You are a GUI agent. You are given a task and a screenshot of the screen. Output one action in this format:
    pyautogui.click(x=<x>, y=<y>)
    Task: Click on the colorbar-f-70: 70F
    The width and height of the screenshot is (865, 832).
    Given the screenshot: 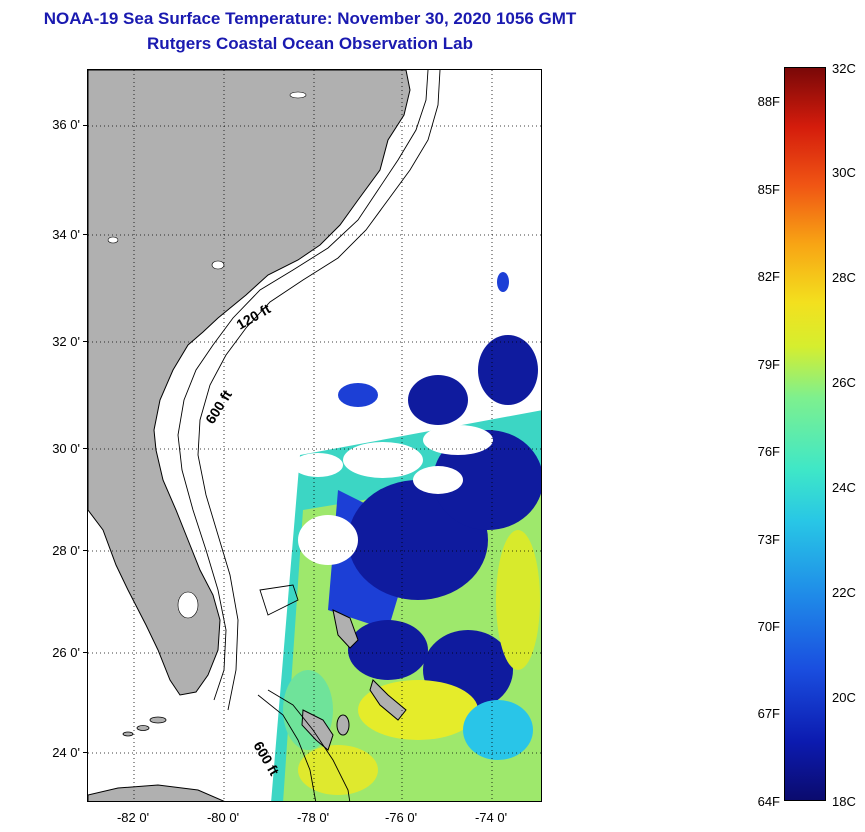 What is the action you would take?
    pyautogui.click(x=768, y=626)
    